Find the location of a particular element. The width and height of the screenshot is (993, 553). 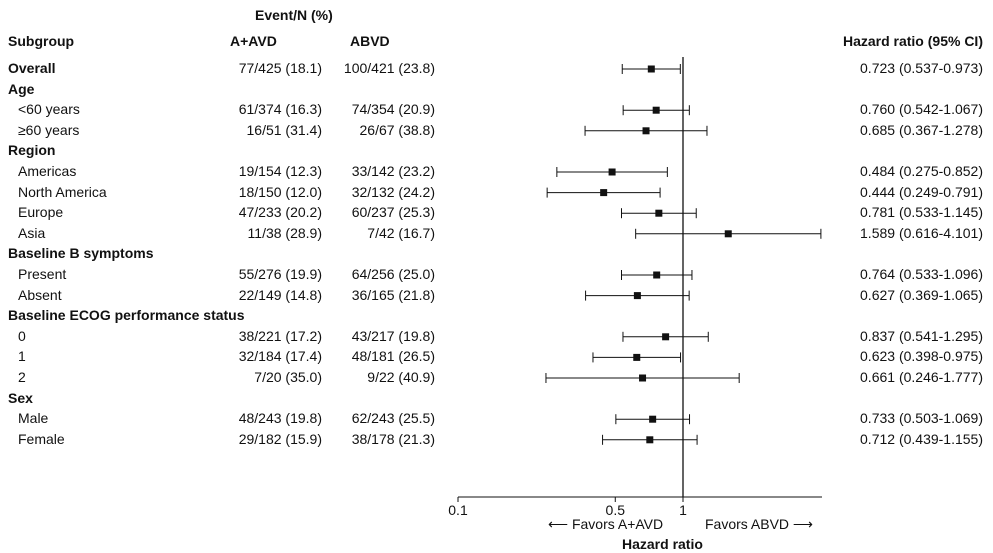

subgroup-label: Americas is located at coordinates (47, 171).